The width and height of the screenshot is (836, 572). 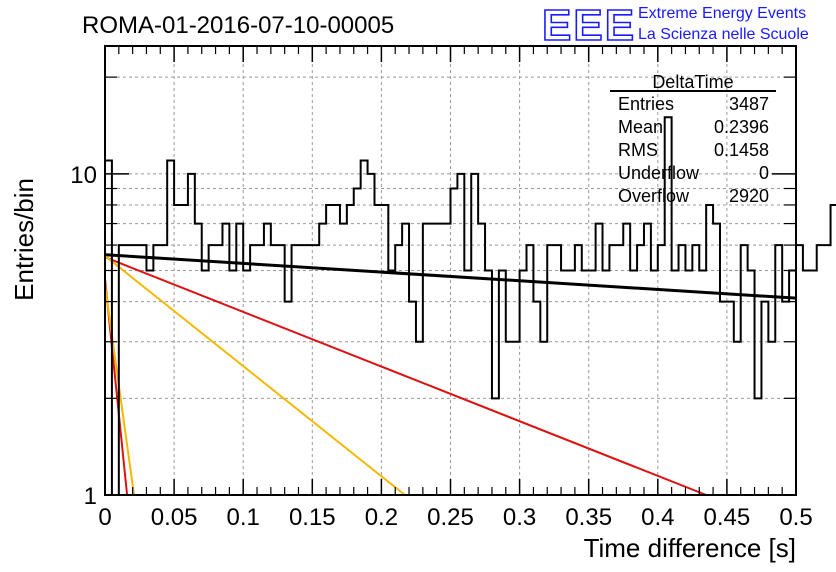 I want to click on stats-label: Entries, so click(x=646, y=104).